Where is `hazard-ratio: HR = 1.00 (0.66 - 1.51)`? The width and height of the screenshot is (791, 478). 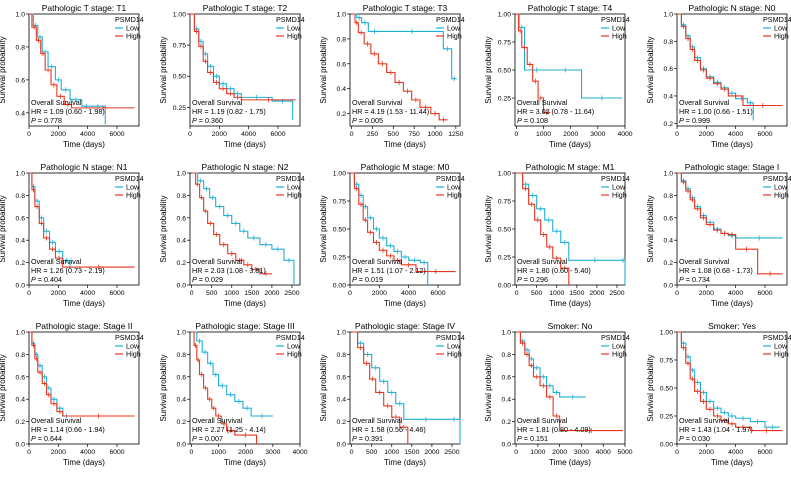
hazard-ratio: HR = 1.00 (0.66 - 1.51) is located at coordinates (716, 111).